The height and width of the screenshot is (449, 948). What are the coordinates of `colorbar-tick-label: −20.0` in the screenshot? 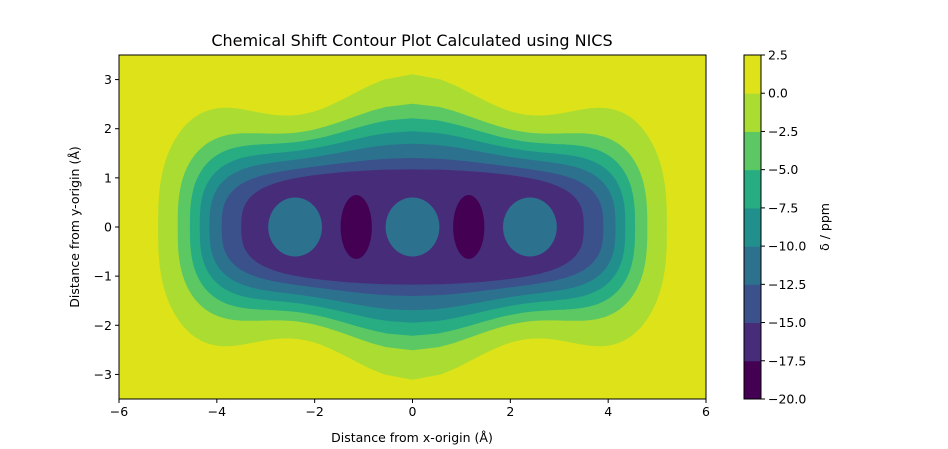 It's located at (787, 399).